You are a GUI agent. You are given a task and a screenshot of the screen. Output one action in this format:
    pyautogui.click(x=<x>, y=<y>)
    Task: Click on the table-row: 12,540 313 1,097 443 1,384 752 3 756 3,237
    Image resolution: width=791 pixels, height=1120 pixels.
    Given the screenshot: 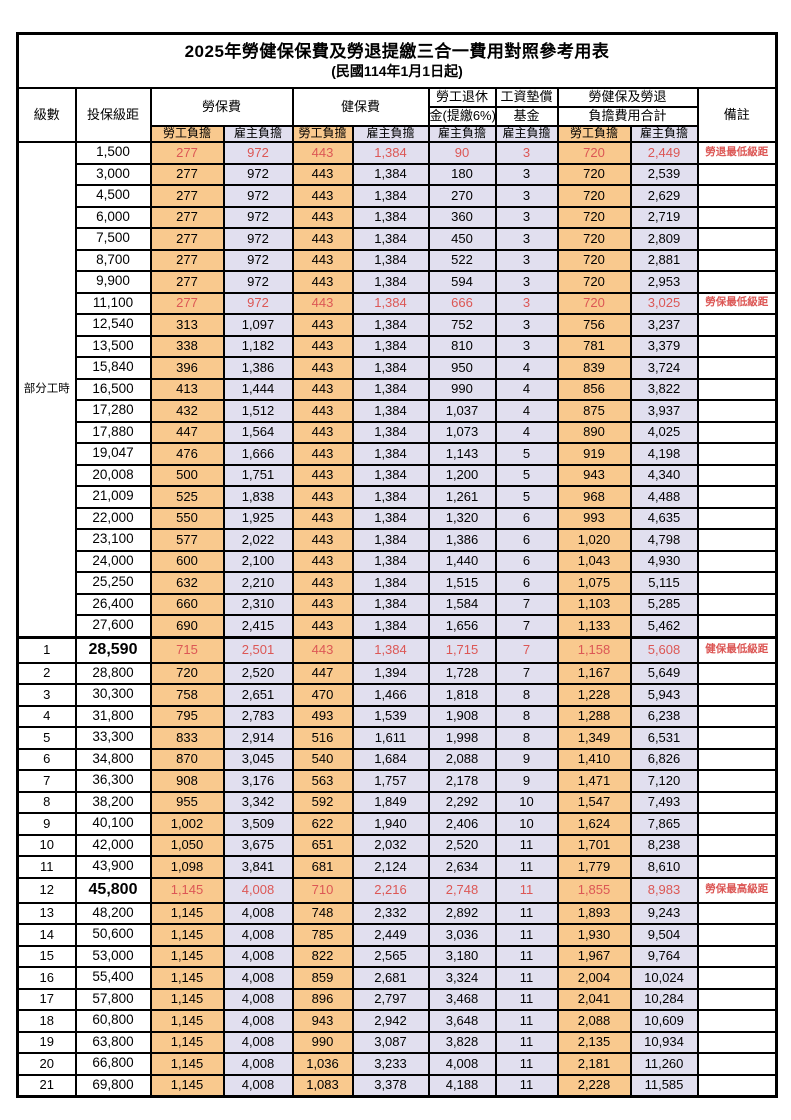 What is the action you would take?
    pyautogui.click(x=398, y=325)
    